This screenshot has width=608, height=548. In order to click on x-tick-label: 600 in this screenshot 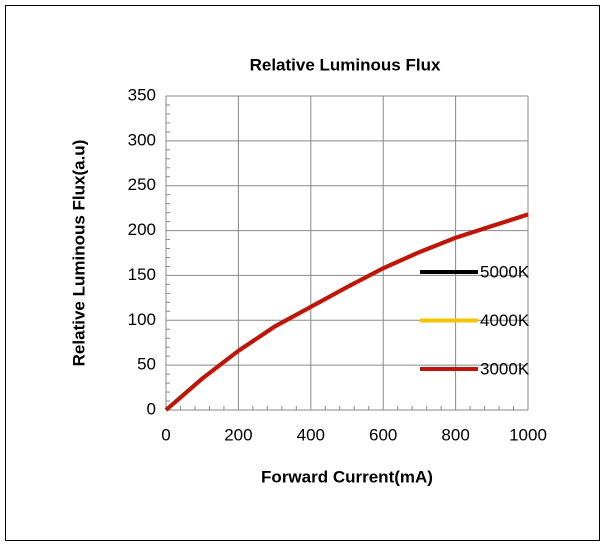, I will do `click(383, 434)`.